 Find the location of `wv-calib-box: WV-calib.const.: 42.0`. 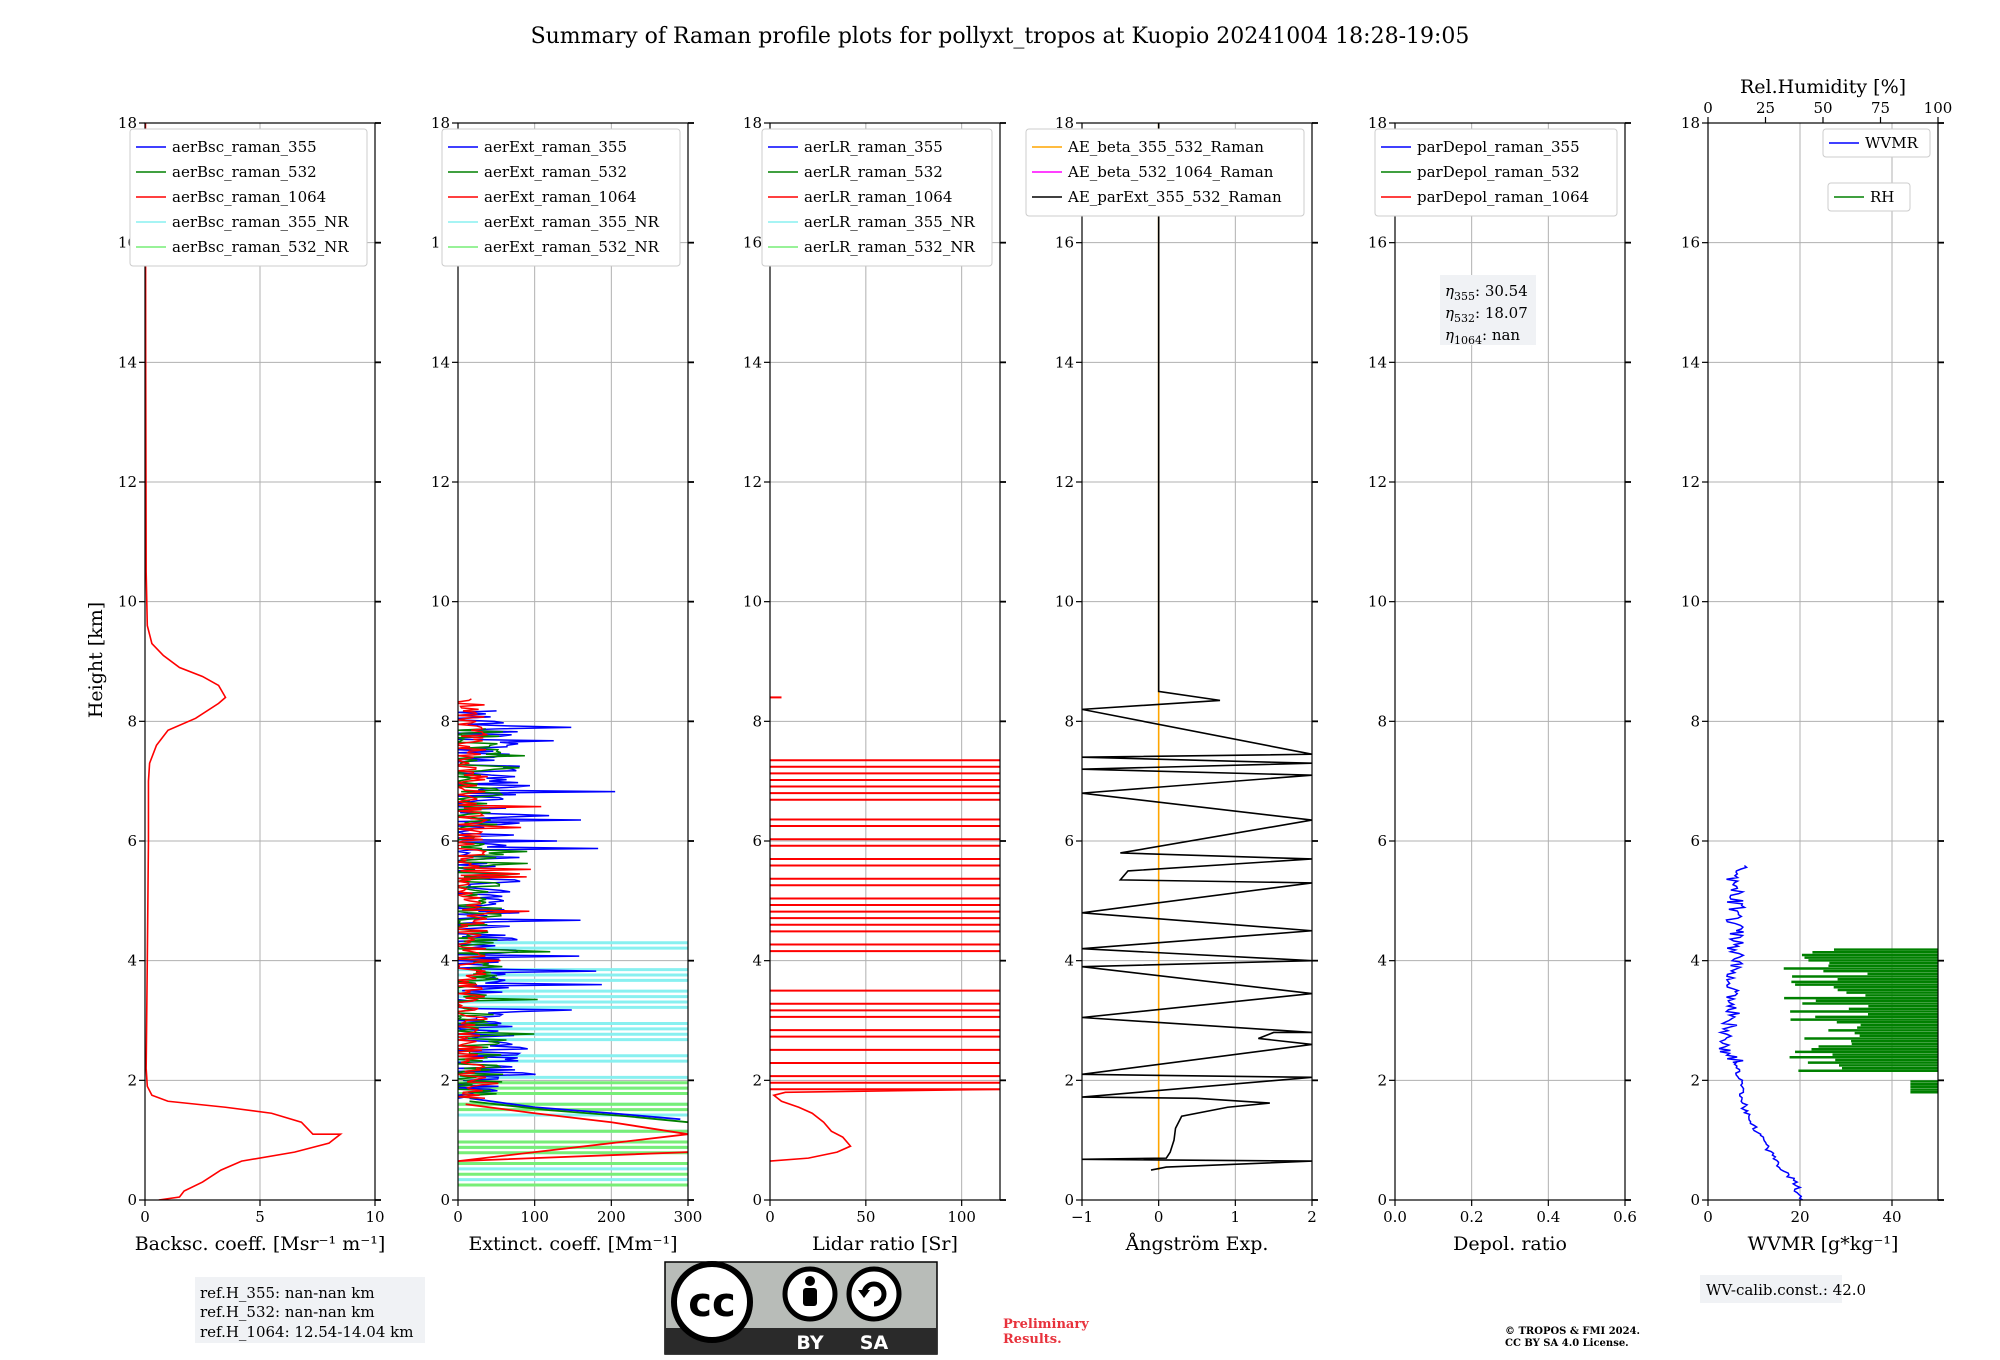

wv-calib-box: WV-calib.const.: 42.0 is located at coordinates (1783, 1289).